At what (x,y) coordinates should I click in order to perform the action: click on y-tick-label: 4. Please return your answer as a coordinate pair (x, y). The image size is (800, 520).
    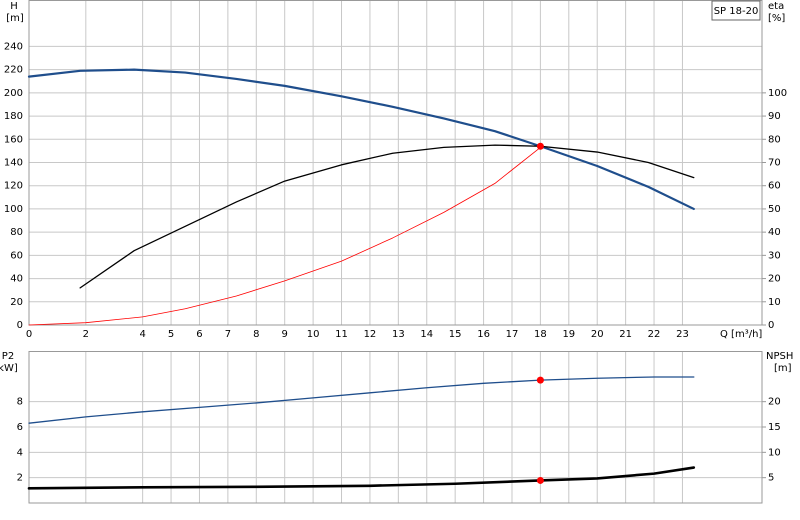
    Looking at the image, I should click on (20, 452).